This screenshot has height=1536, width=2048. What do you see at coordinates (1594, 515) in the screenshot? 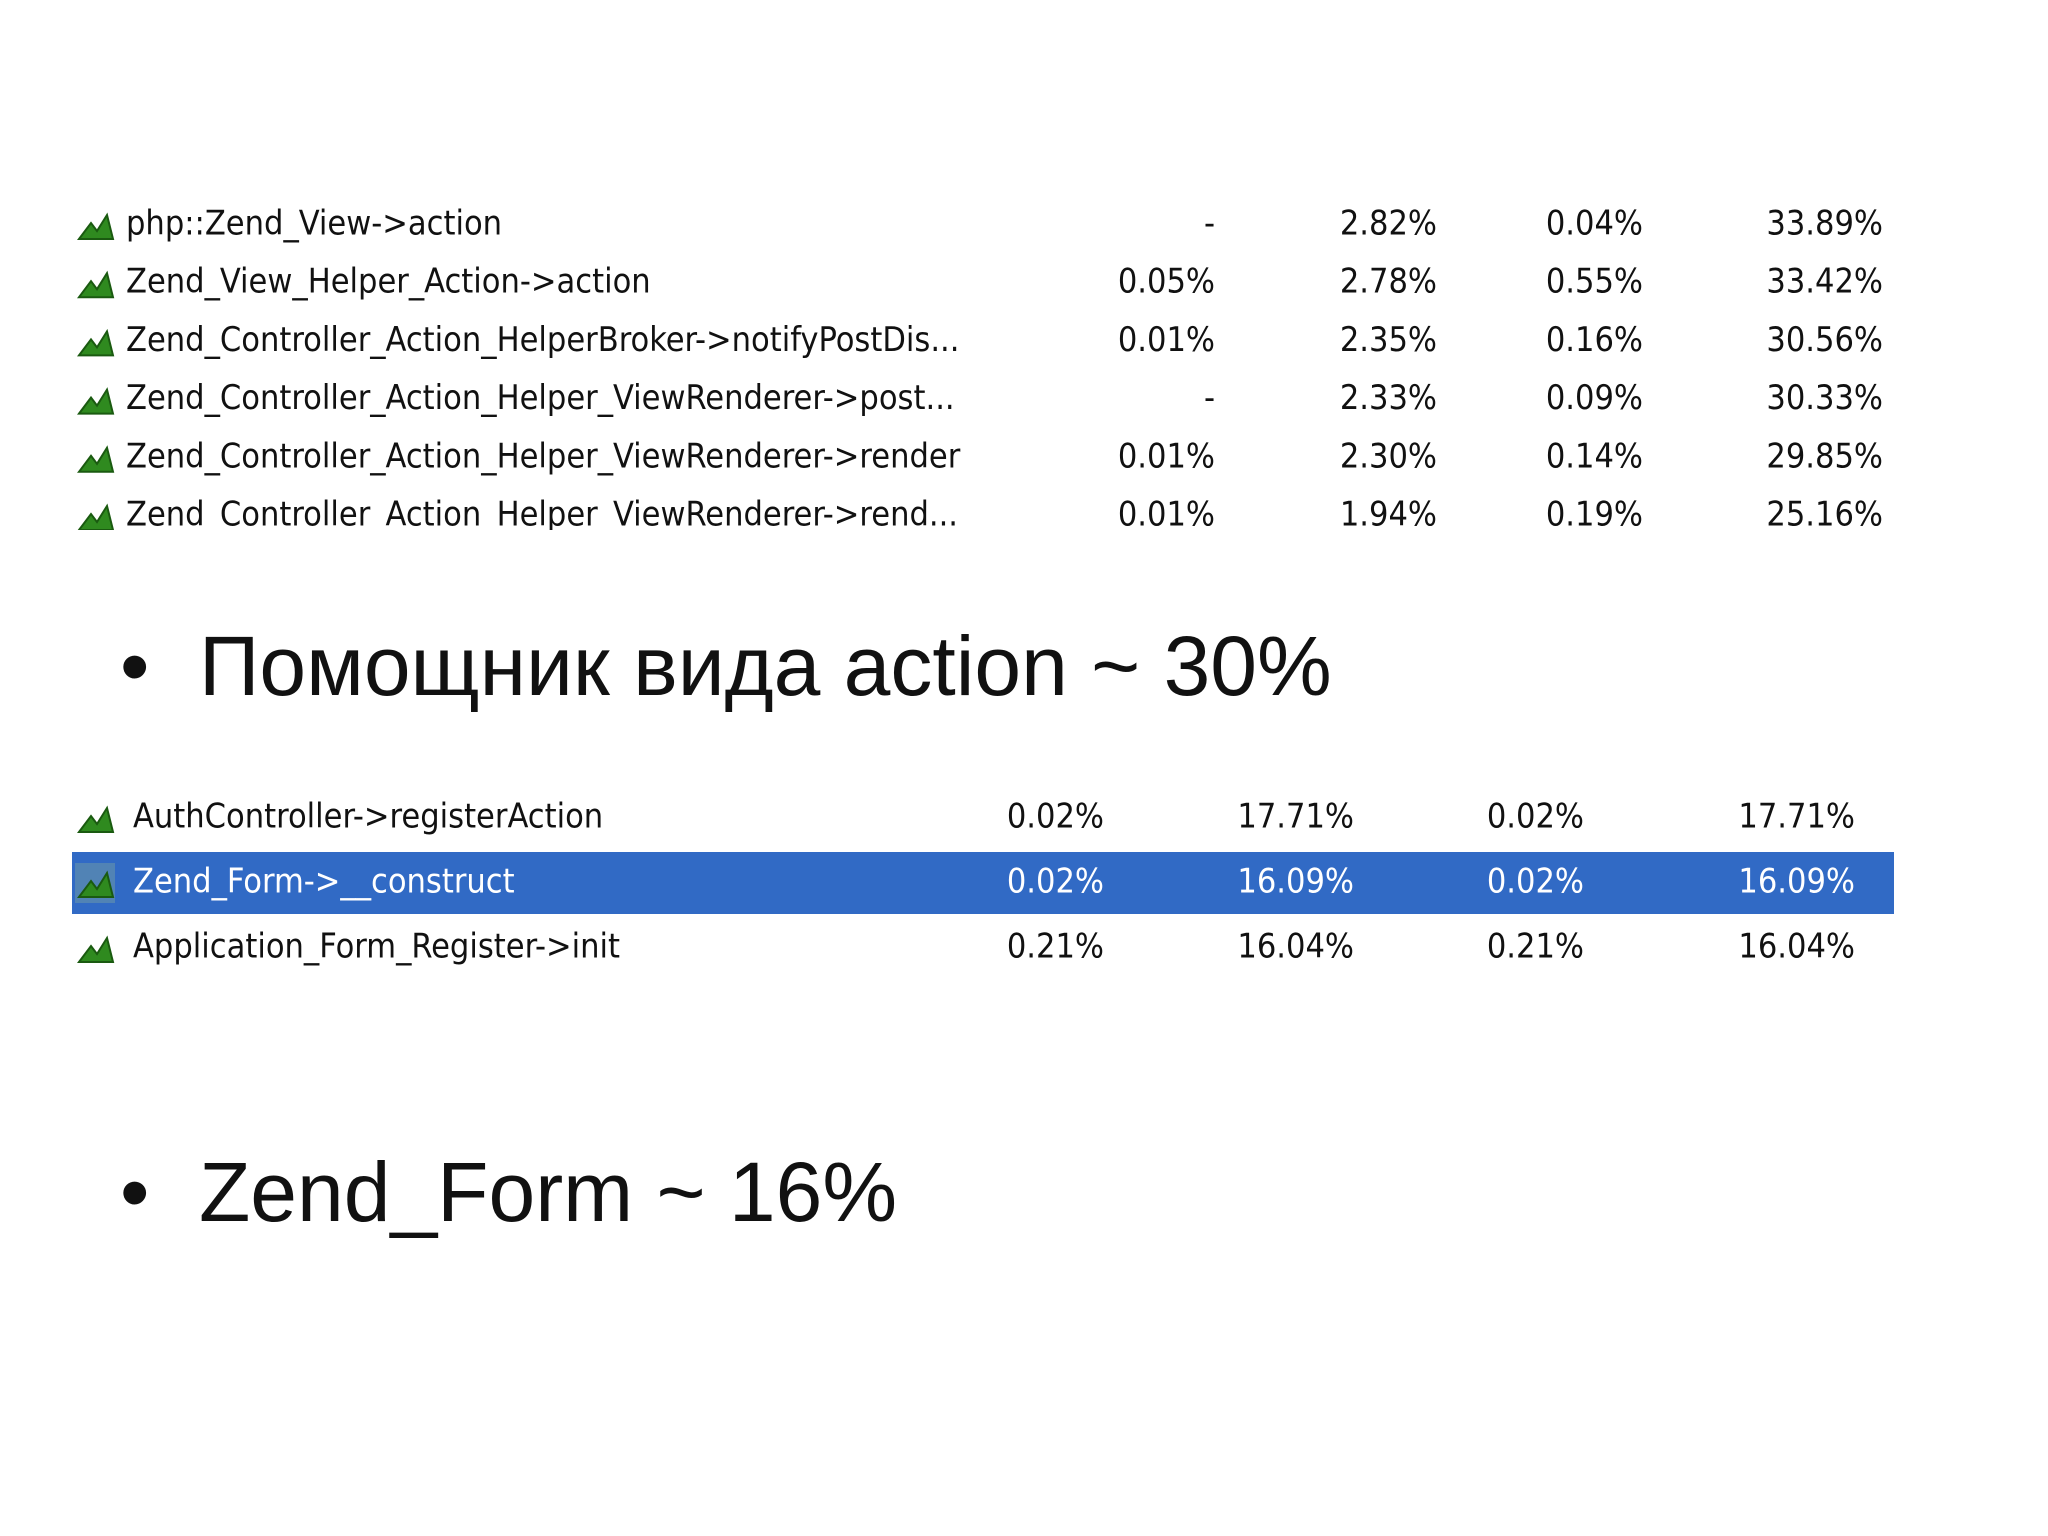
I see `percent-cell: 0.19%` at bounding box center [1594, 515].